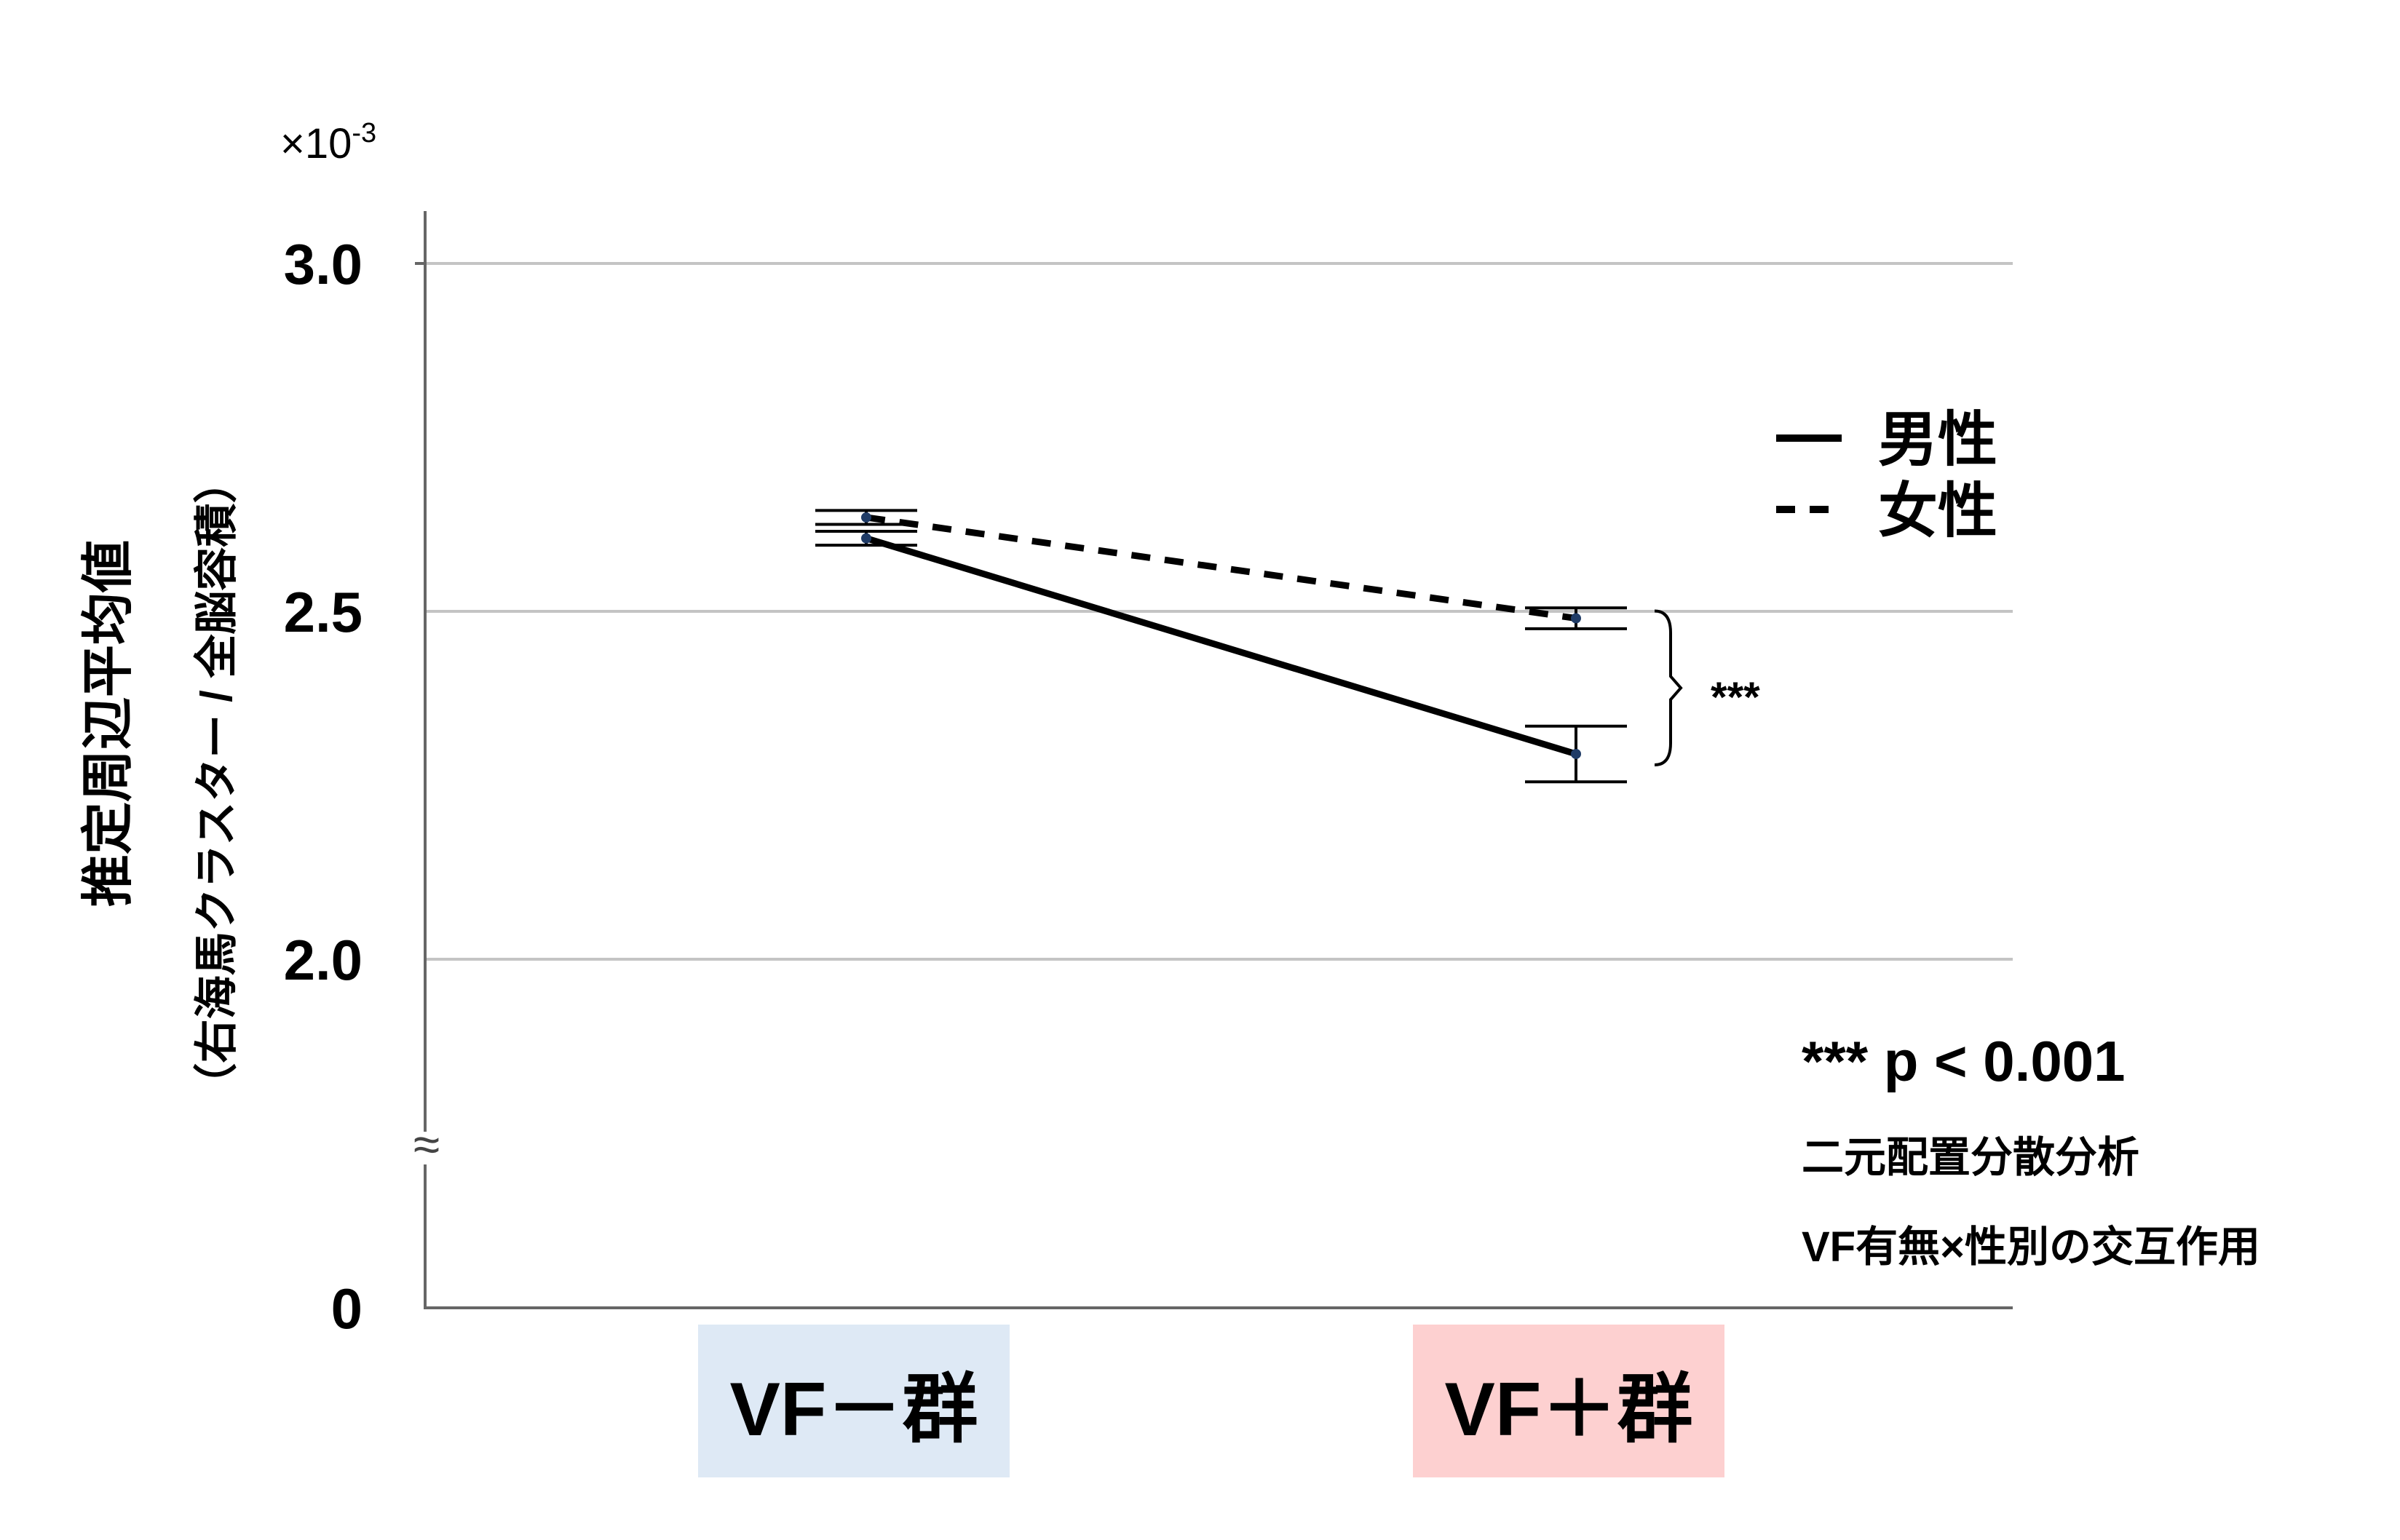  Describe the element at coordinates (1211, 1401) in the screenshot. I see `category-bands: VF－群 VF＋群` at that location.